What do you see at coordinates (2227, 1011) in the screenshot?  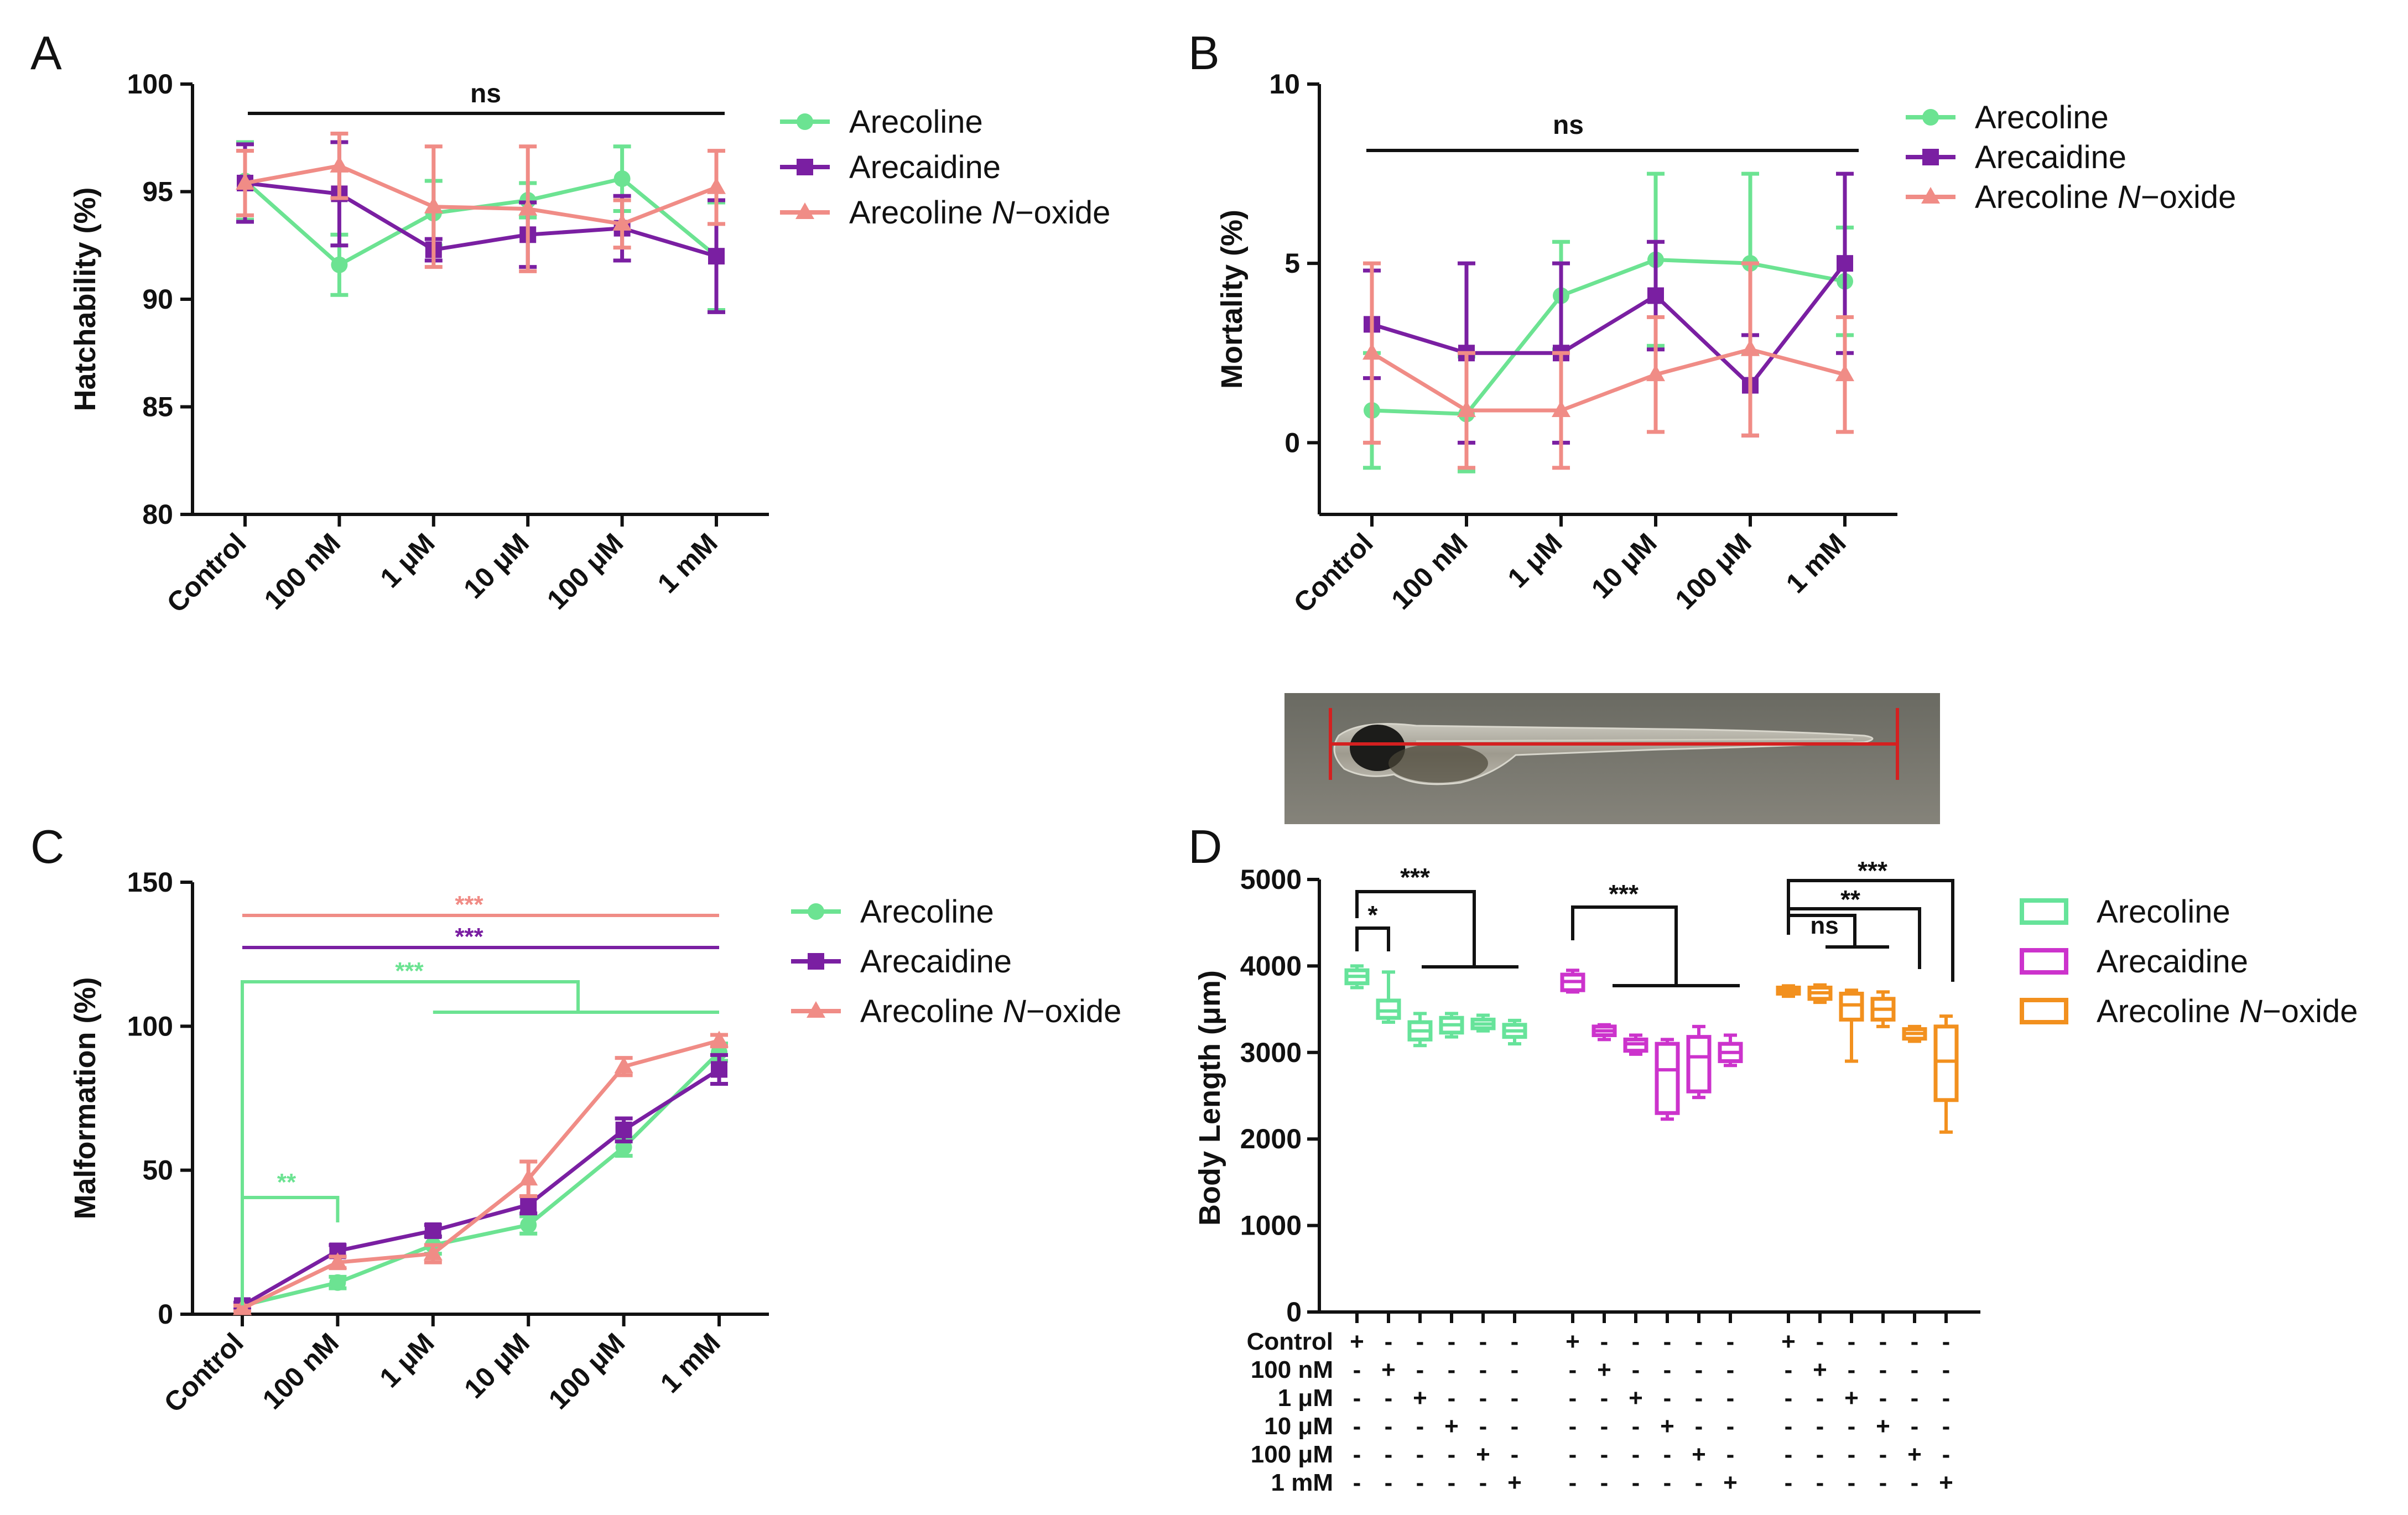 I see `legend-label: Arecoline N−oxide` at bounding box center [2227, 1011].